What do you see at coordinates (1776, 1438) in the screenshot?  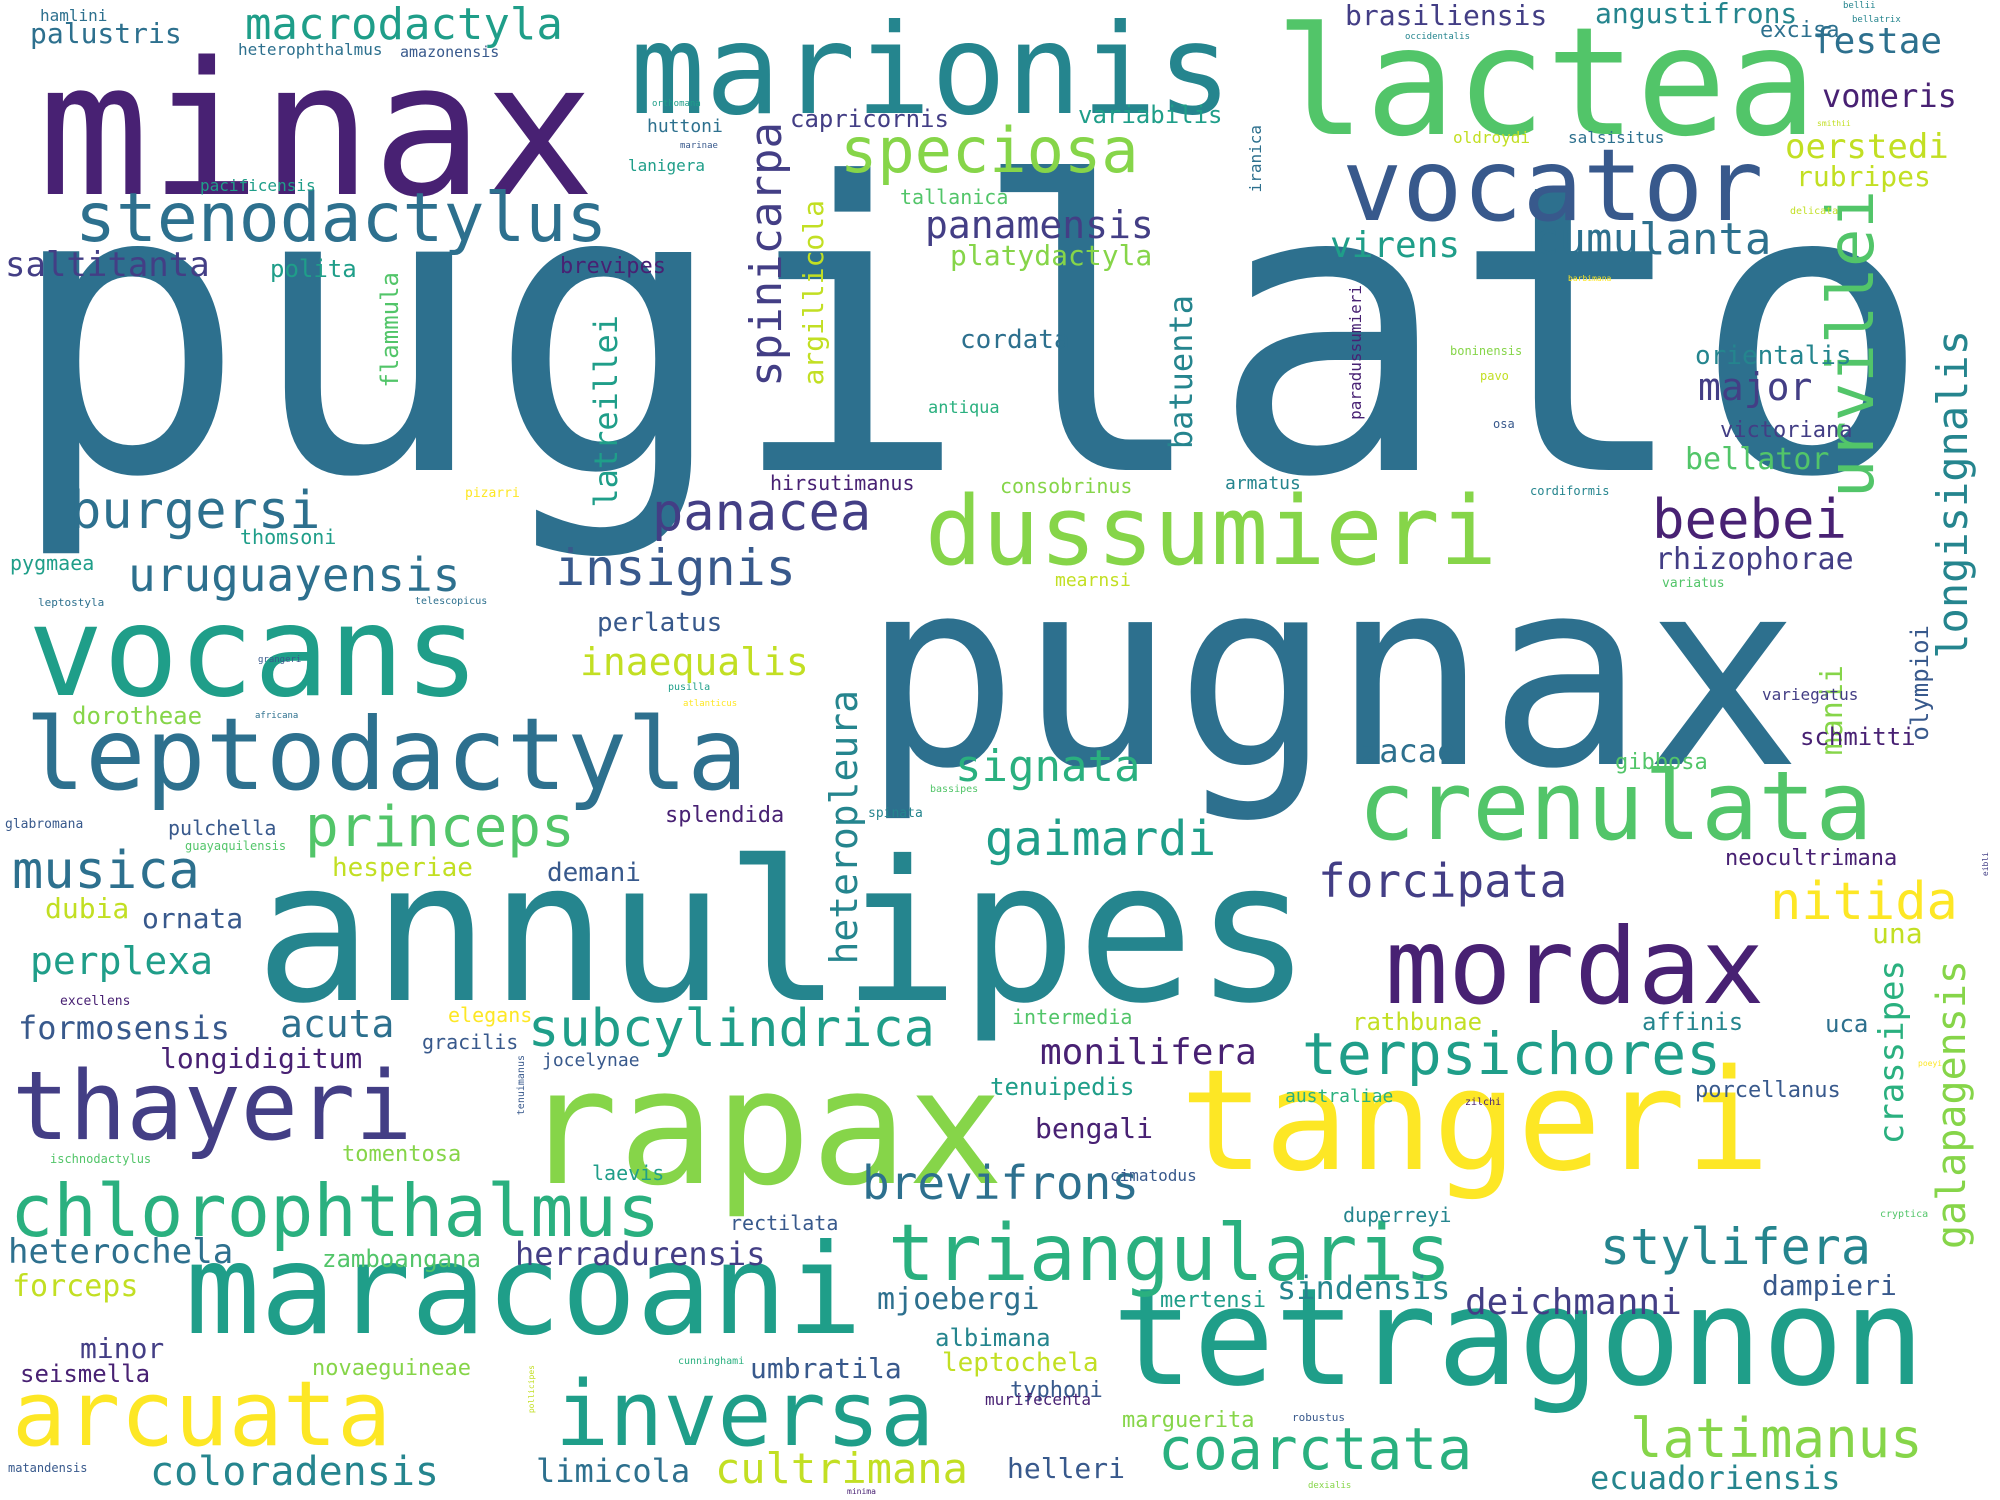 I see `word: latimanus` at bounding box center [1776, 1438].